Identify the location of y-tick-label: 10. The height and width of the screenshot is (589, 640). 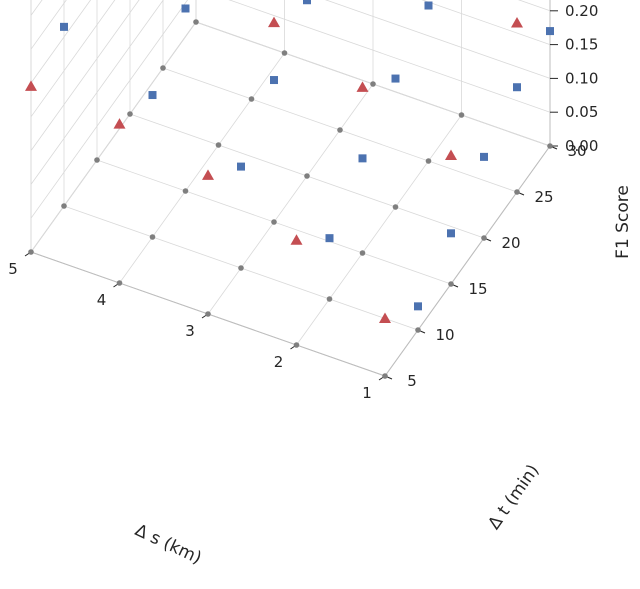
(444, 335).